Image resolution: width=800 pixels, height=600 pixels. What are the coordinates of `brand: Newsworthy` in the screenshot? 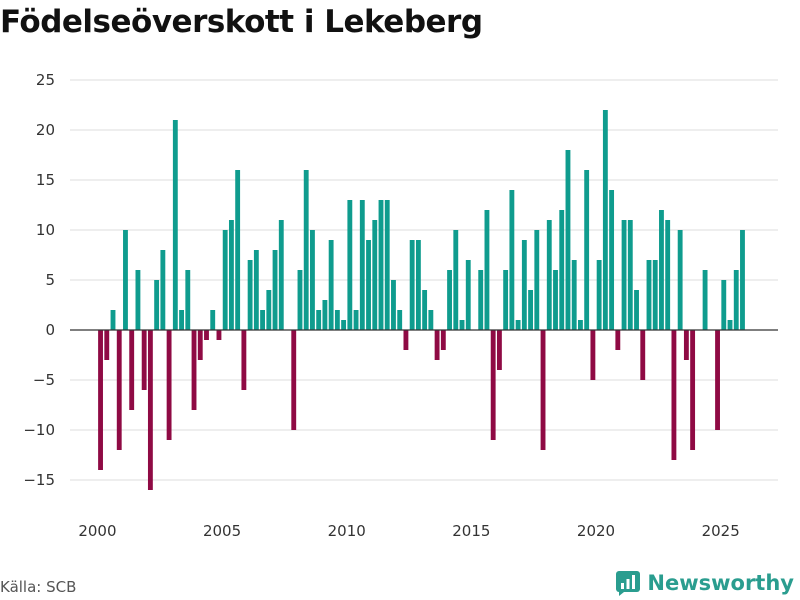 It's located at (704, 583).